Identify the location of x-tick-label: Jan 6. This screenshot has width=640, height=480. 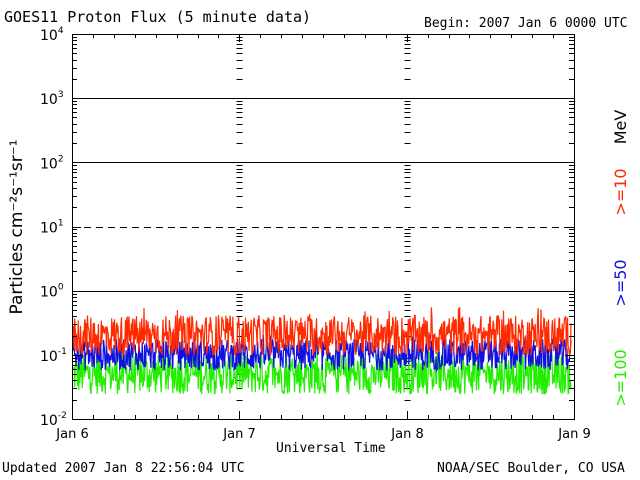
(71, 434).